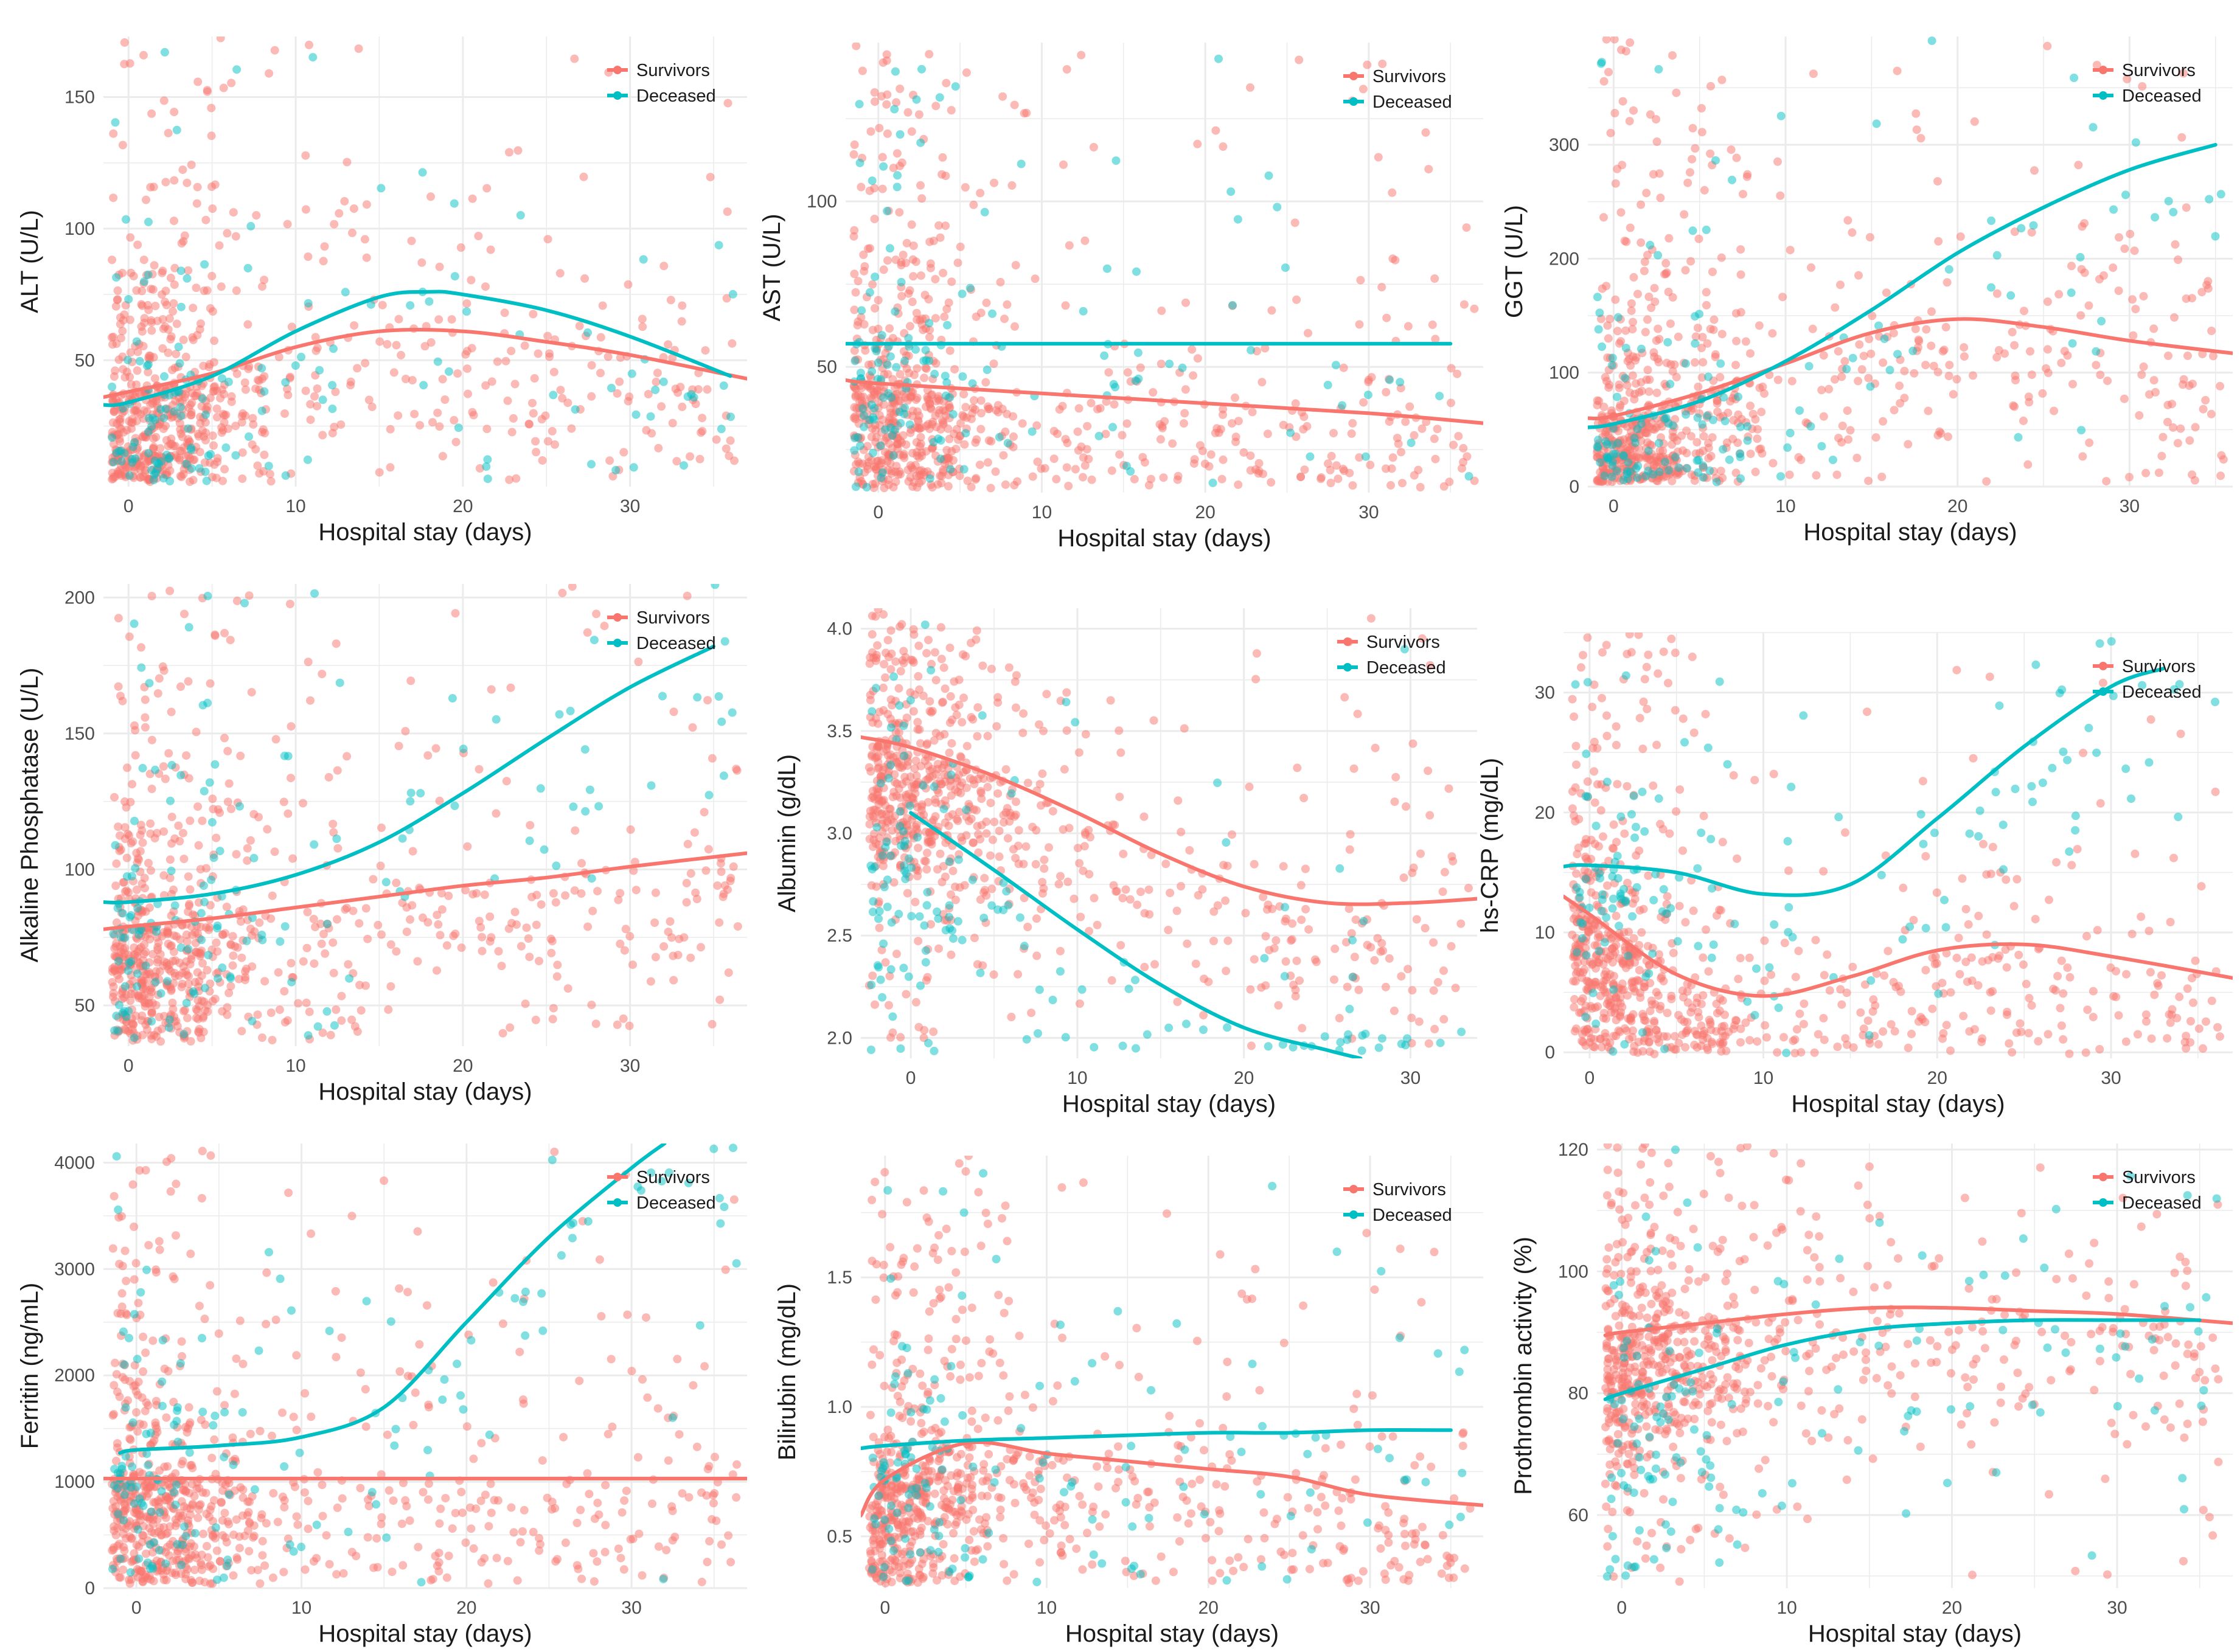 The height and width of the screenshot is (1652, 2240). I want to click on y-axis-title: GGT (U/L), so click(1514, 261).